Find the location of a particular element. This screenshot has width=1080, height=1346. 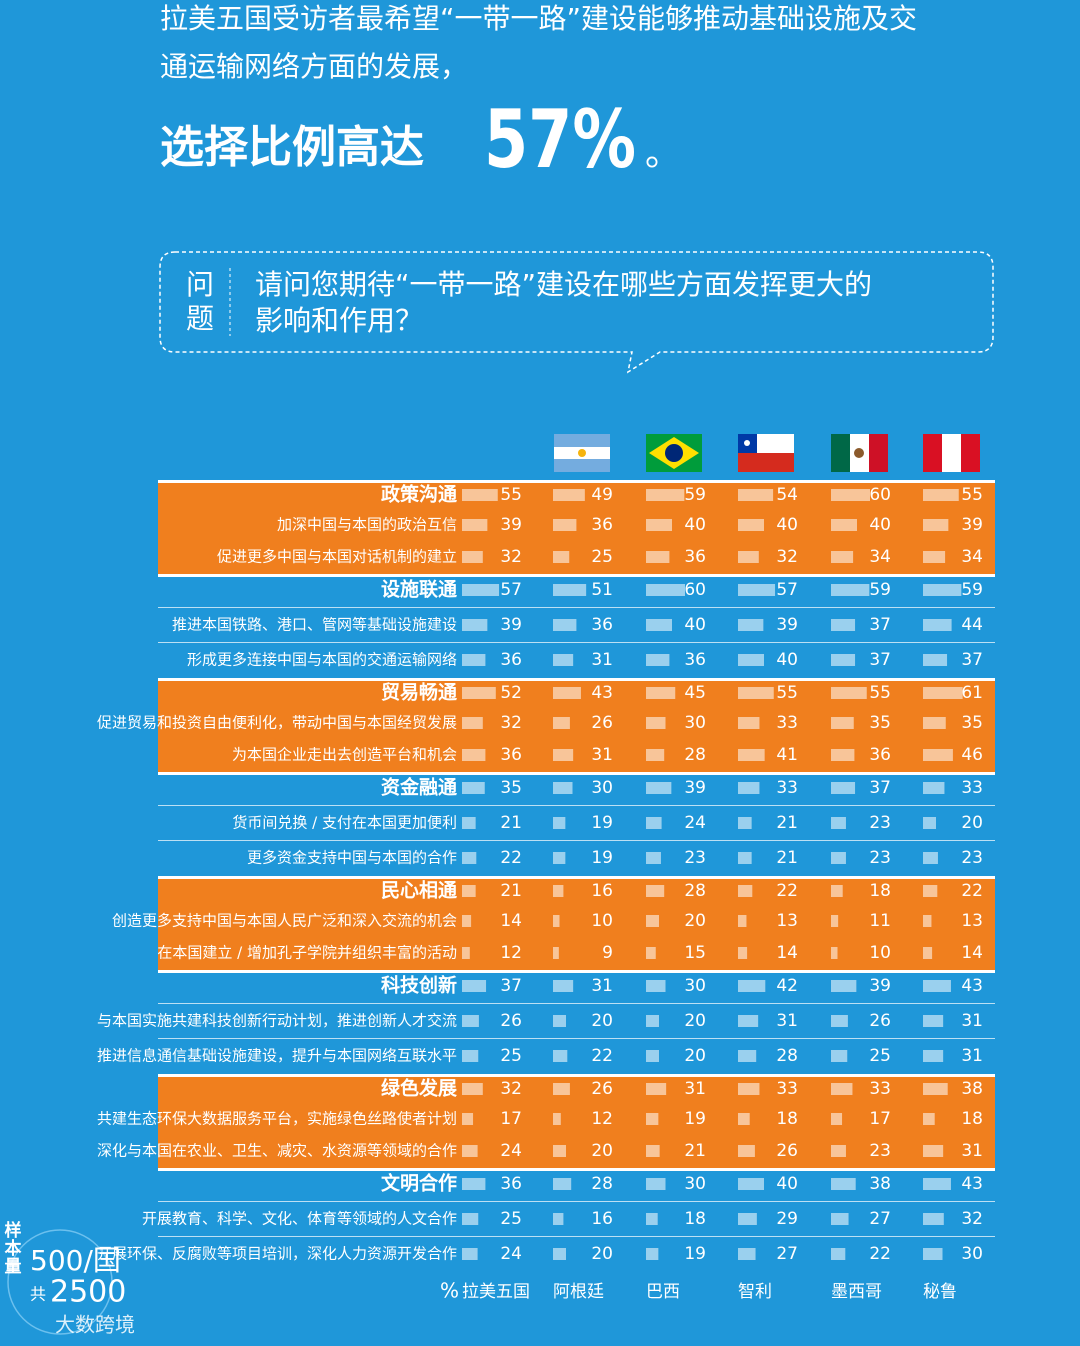

question-line: 影响和作用？ is located at coordinates (339, 320).